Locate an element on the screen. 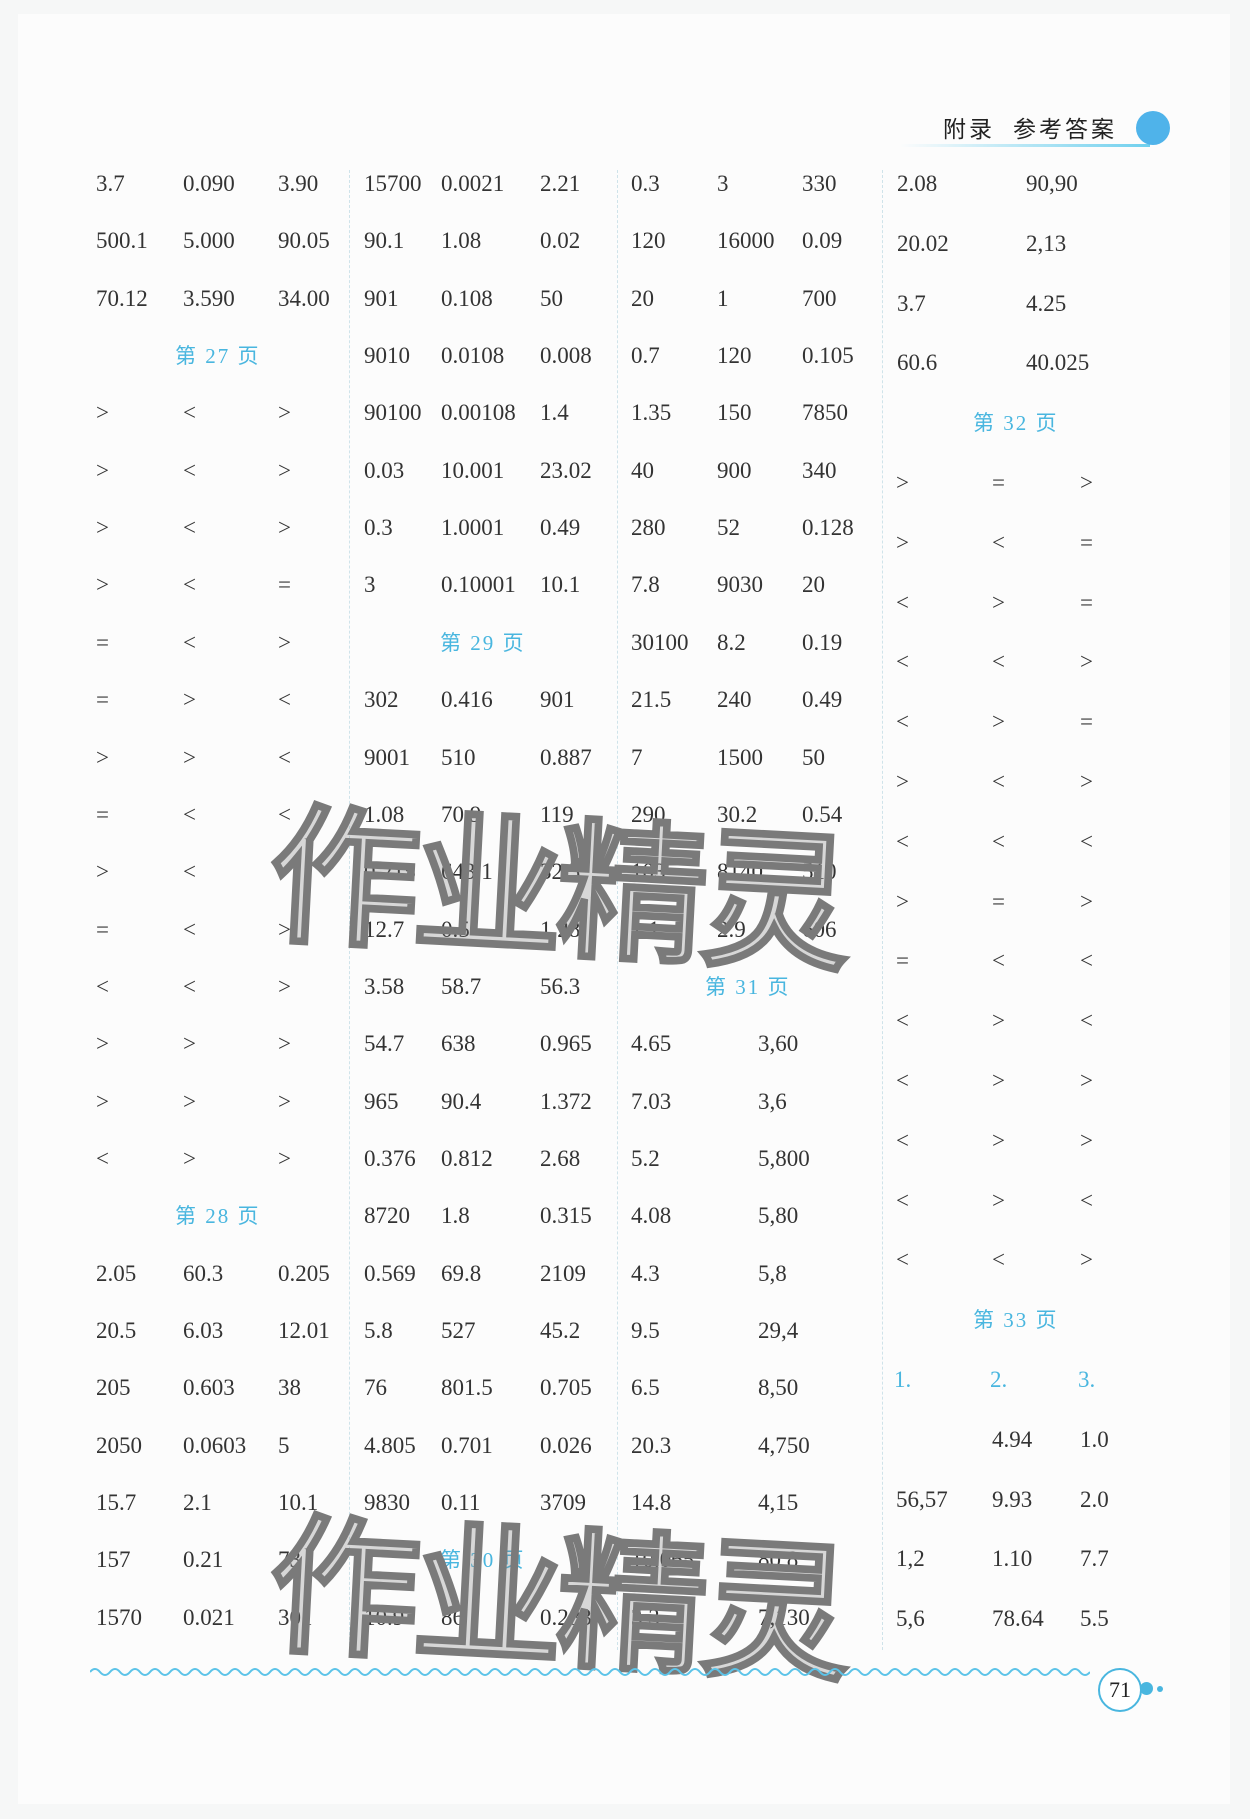 The width and height of the screenshot is (1250, 1819). answer-cell: 0.7 is located at coordinates (645, 356).